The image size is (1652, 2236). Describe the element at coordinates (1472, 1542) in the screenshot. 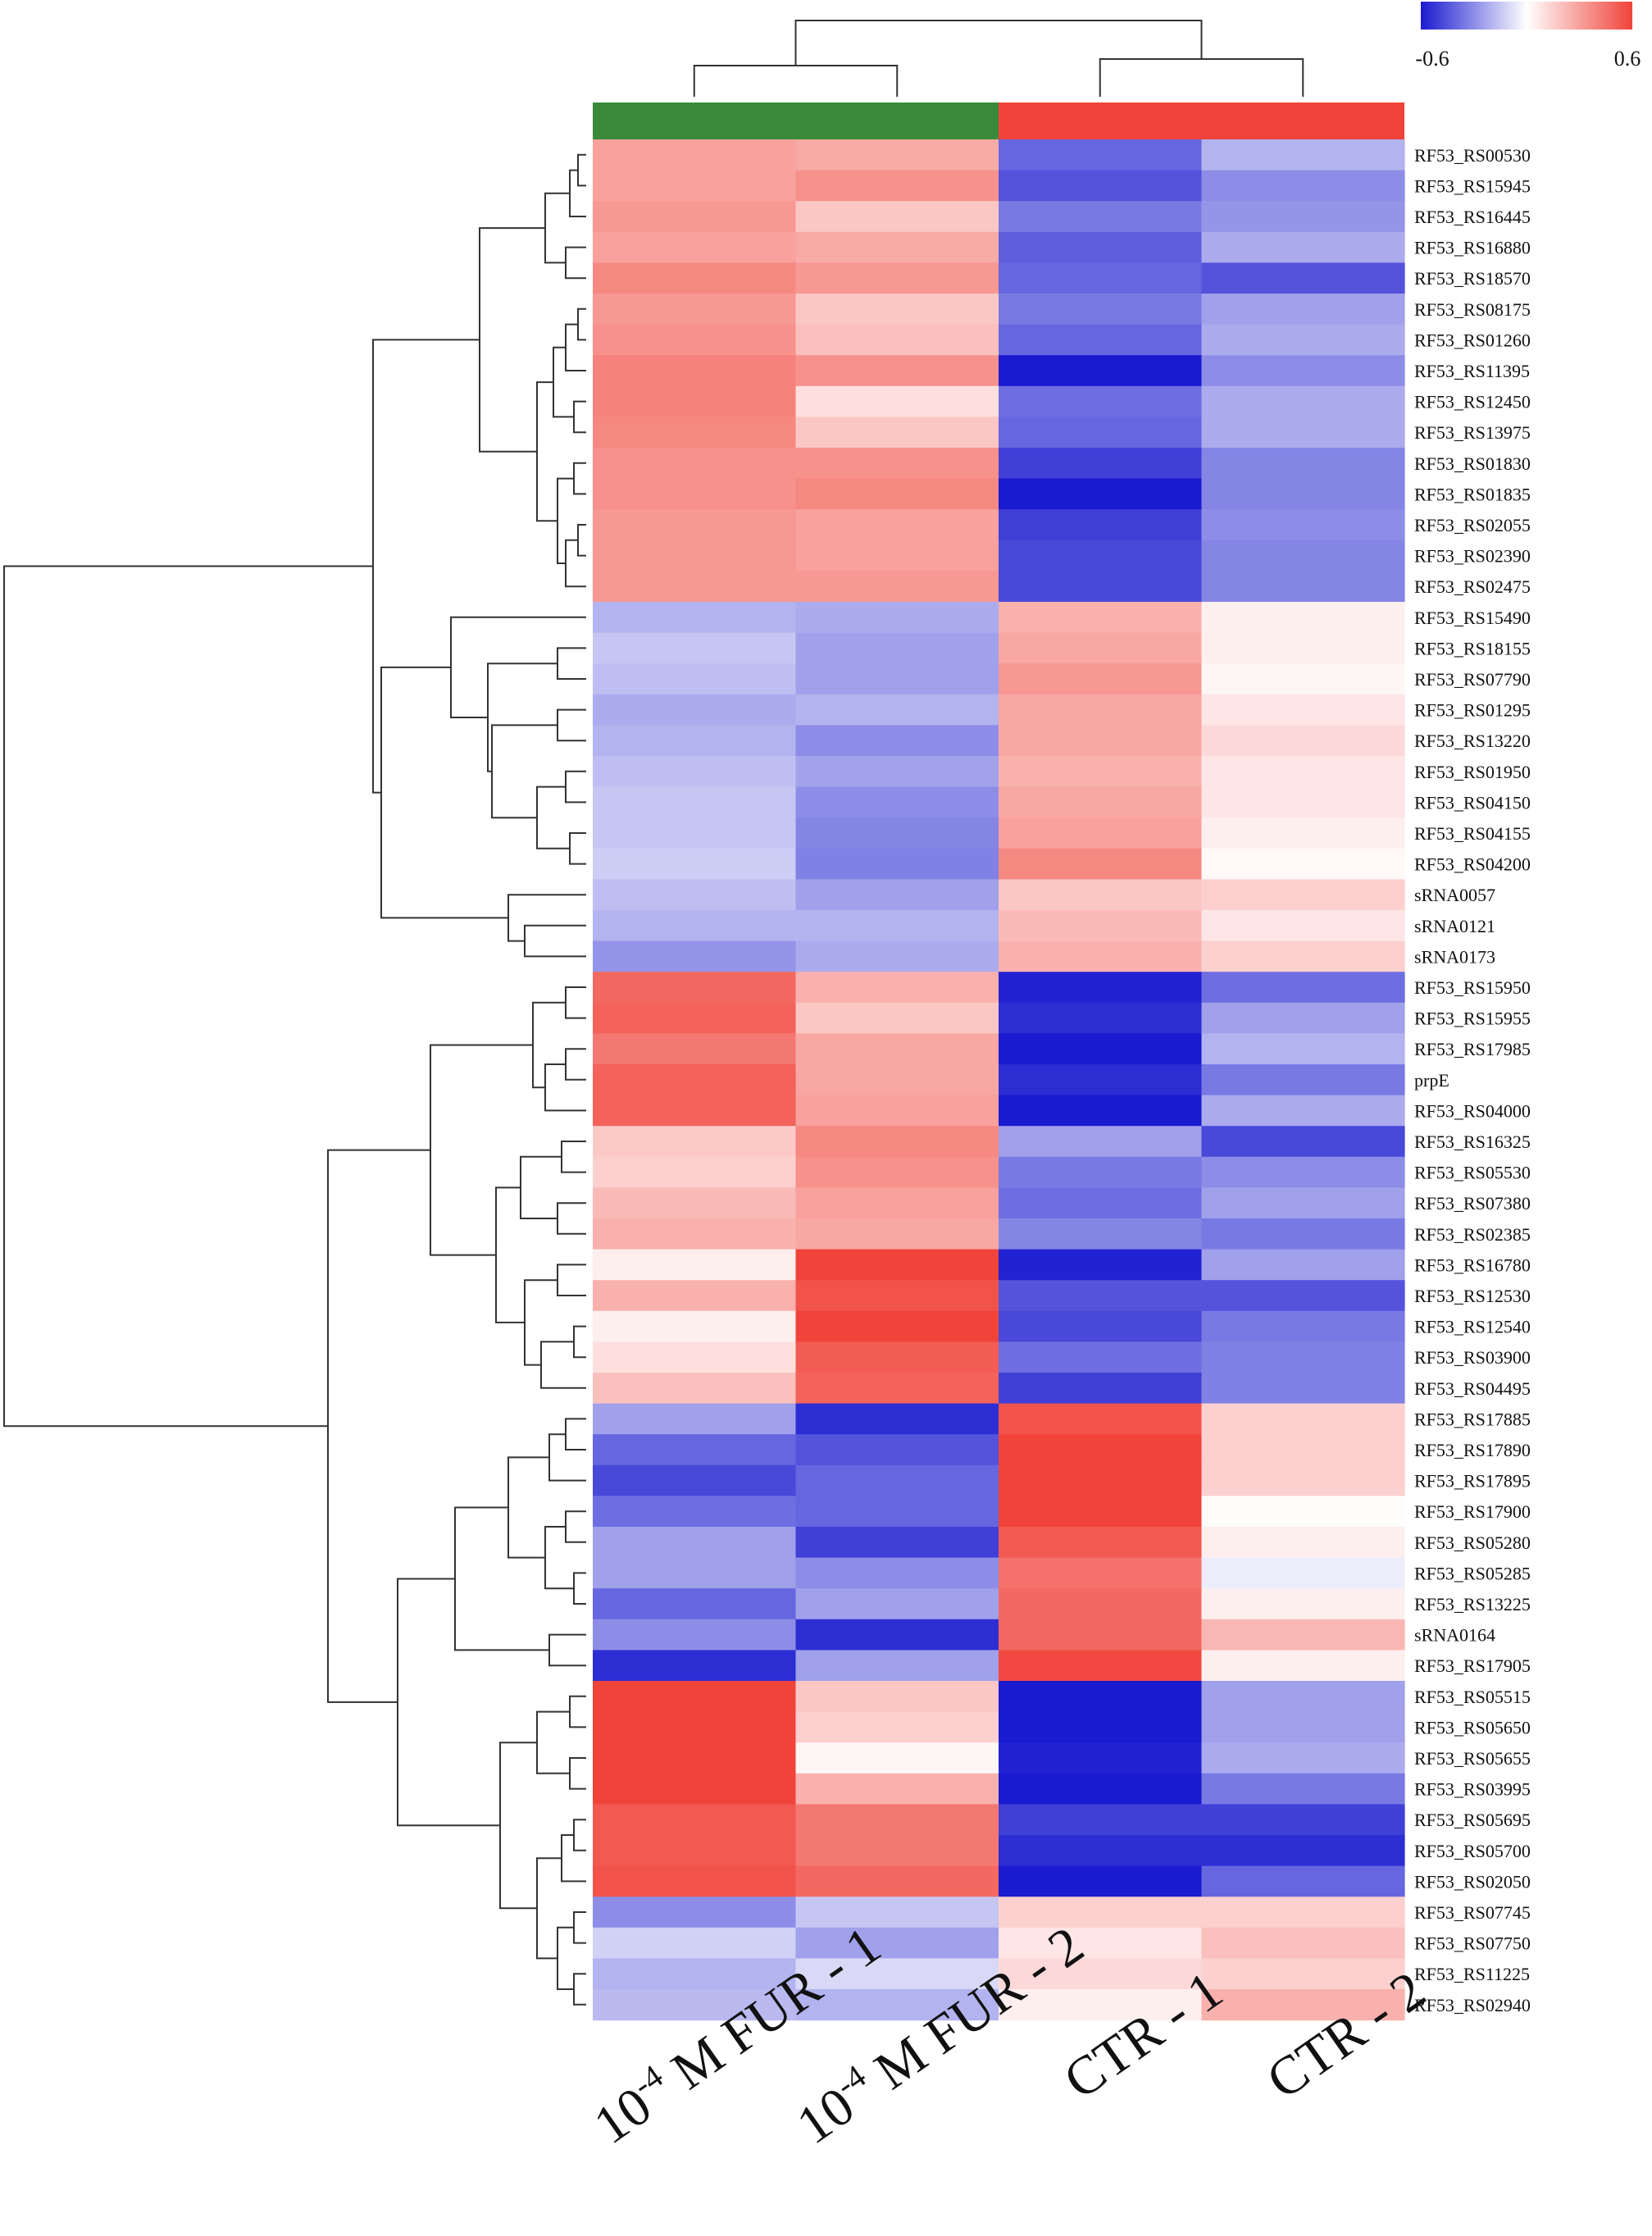

I see `row-label: RF53_RS05280` at that location.